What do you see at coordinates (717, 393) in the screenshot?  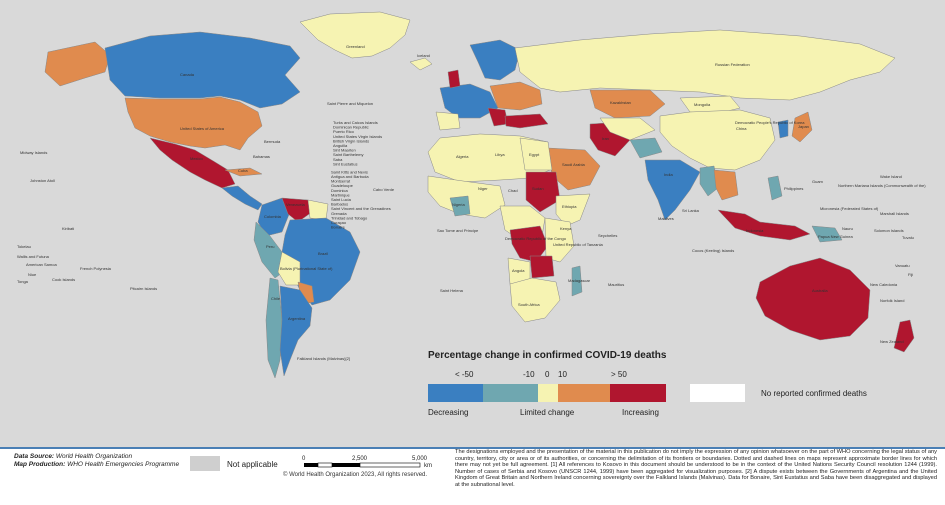 I see `legend-swatch-no-data` at bounding box center [717, 393].